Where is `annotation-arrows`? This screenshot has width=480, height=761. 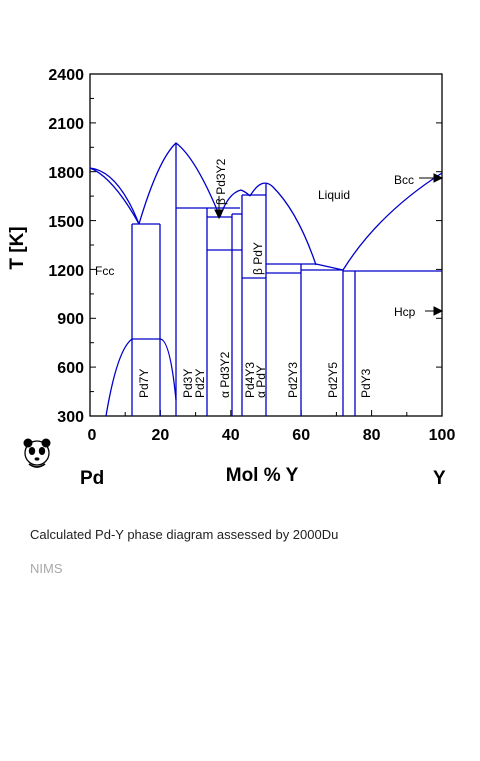 annotation-arrows is located at coordinates (329, 244).